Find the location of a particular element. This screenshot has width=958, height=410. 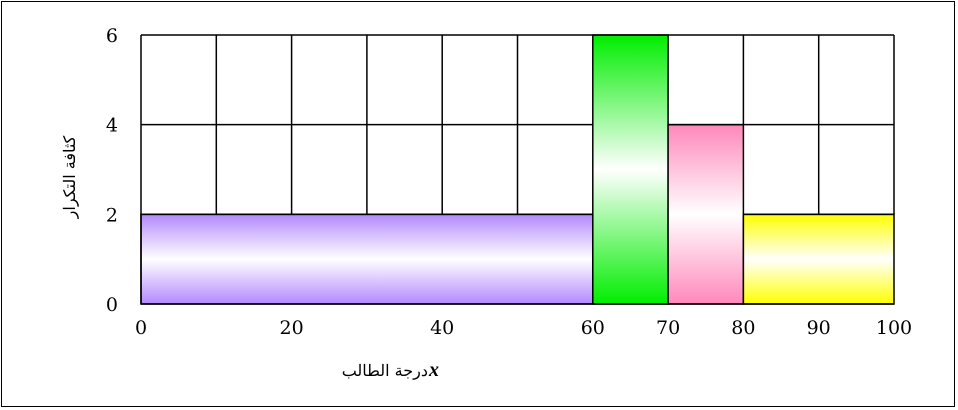

y-tick-label: 6 is located at coordinates (112, 36).